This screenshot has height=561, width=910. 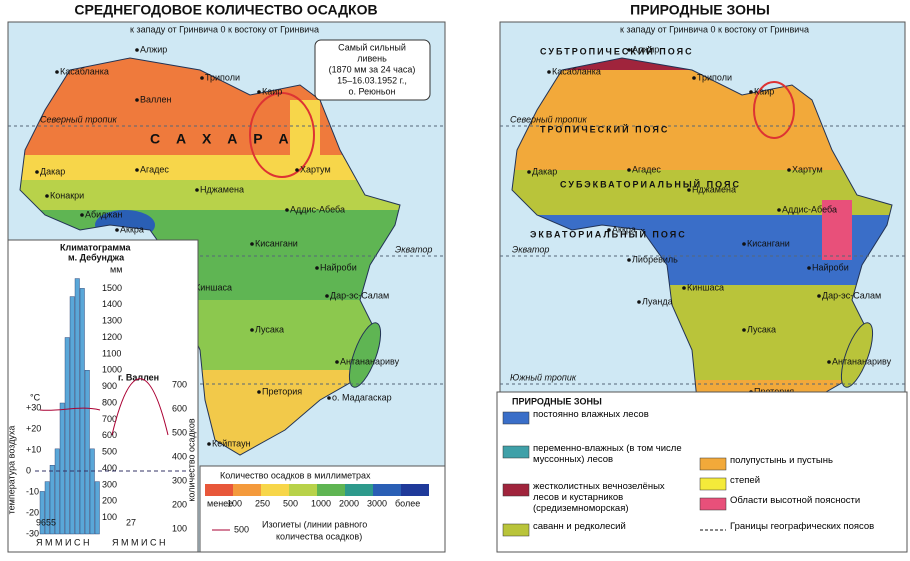 What do you see at coordinates (33, 407) in the screenshot?
I see `tick: +30` at bounding box center [33, 407].